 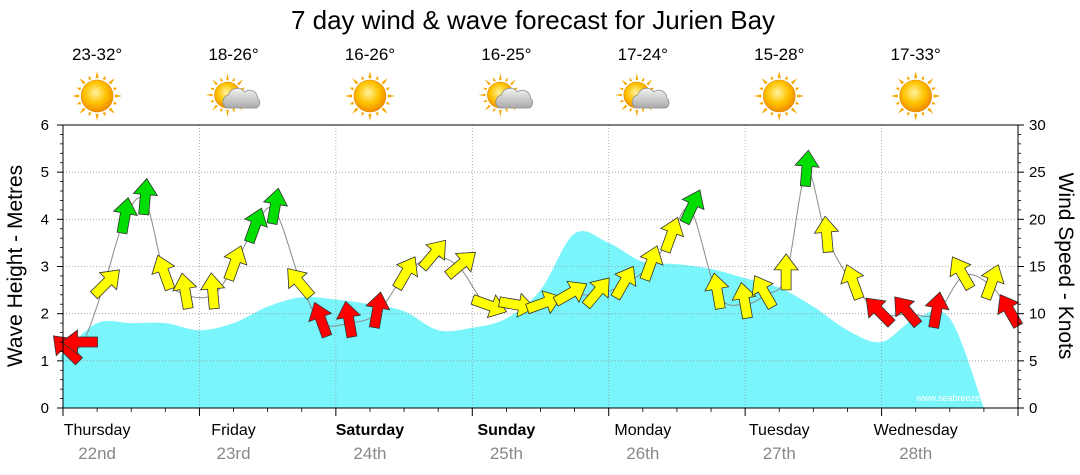 What do you see at coordinates (369, 453) in the screenshot?
I see `x-axis-date-label: 24th` at bounding box center [369, 453].